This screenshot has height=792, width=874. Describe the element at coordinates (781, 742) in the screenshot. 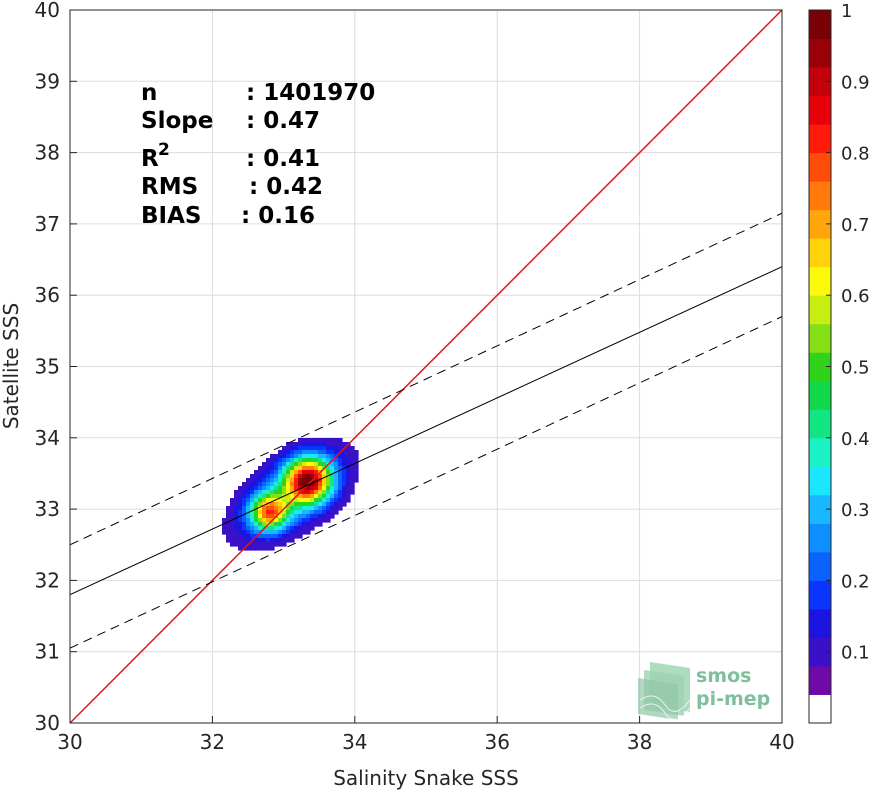

I see `x-tick-label: 40` at that location.